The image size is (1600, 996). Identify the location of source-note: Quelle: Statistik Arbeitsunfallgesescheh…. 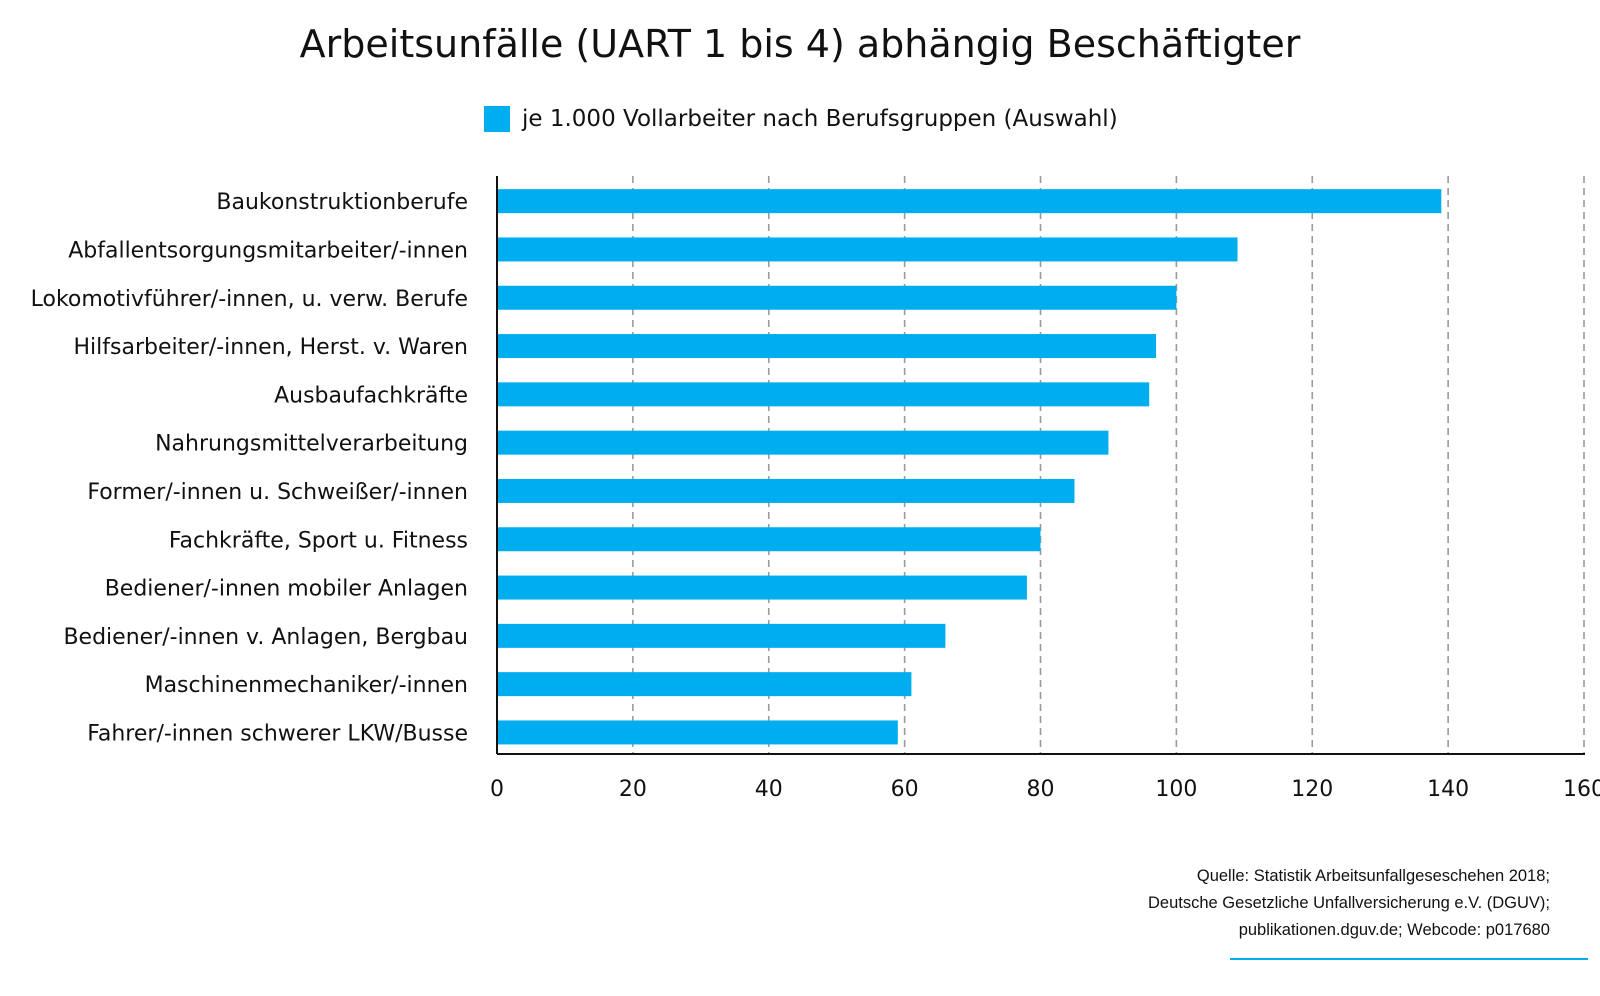
(1349, 903).